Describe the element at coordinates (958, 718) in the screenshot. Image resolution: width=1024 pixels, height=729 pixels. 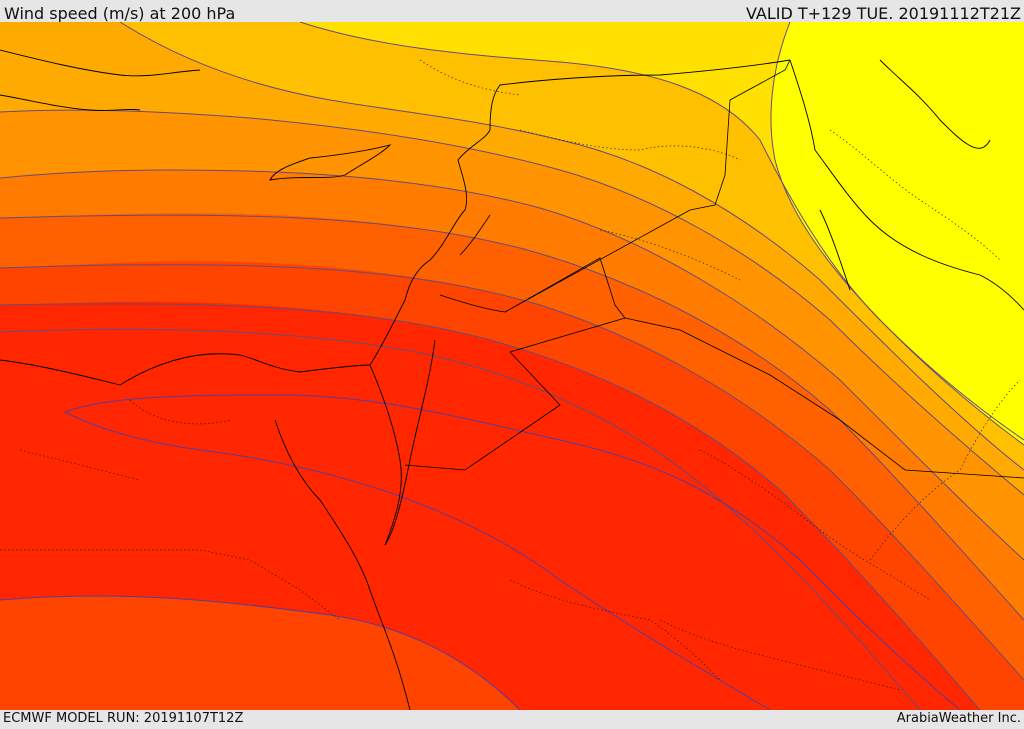
I see `brand-credit: ArabiaWeather Inc.` at that location.